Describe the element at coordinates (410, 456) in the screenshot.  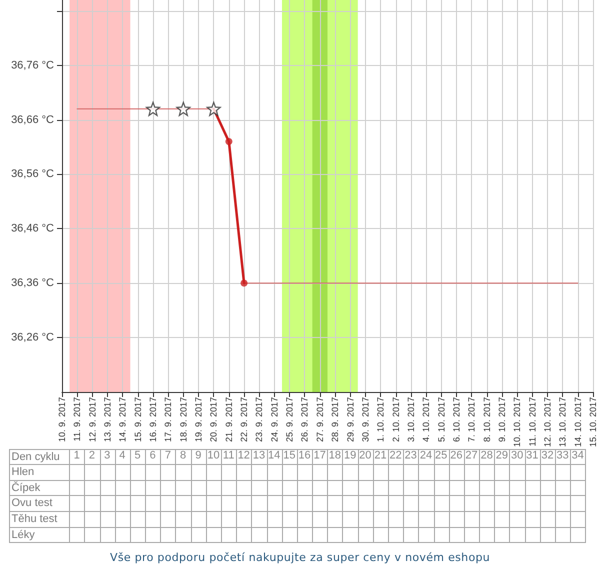
I see `x2-tick-label: 23` at that location.